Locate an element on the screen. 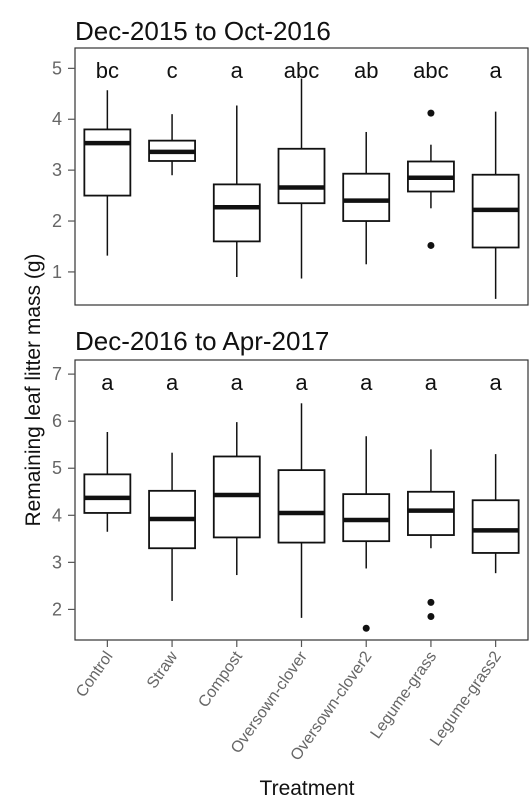  box-legume-grass: abc is located at coordinates (431, 153).